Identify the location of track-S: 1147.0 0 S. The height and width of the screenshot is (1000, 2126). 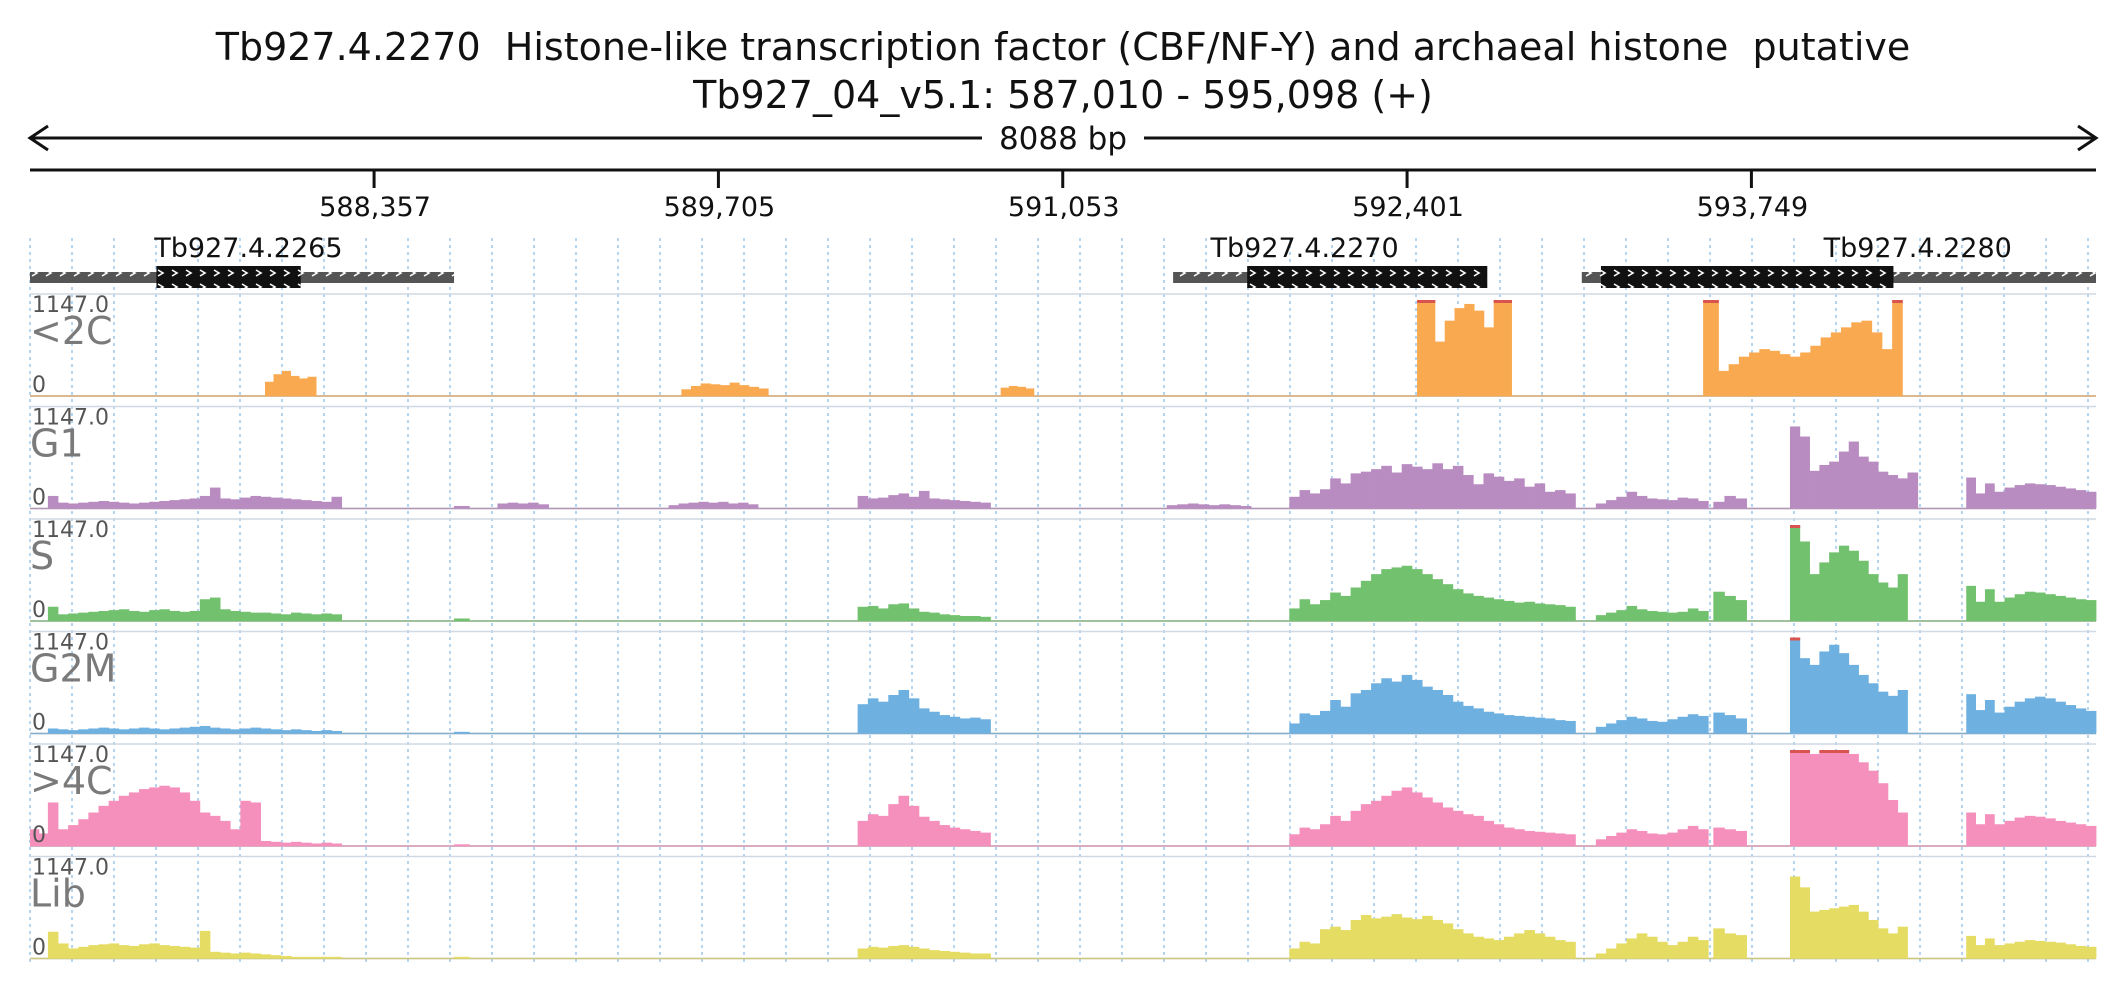
(1063, 570).